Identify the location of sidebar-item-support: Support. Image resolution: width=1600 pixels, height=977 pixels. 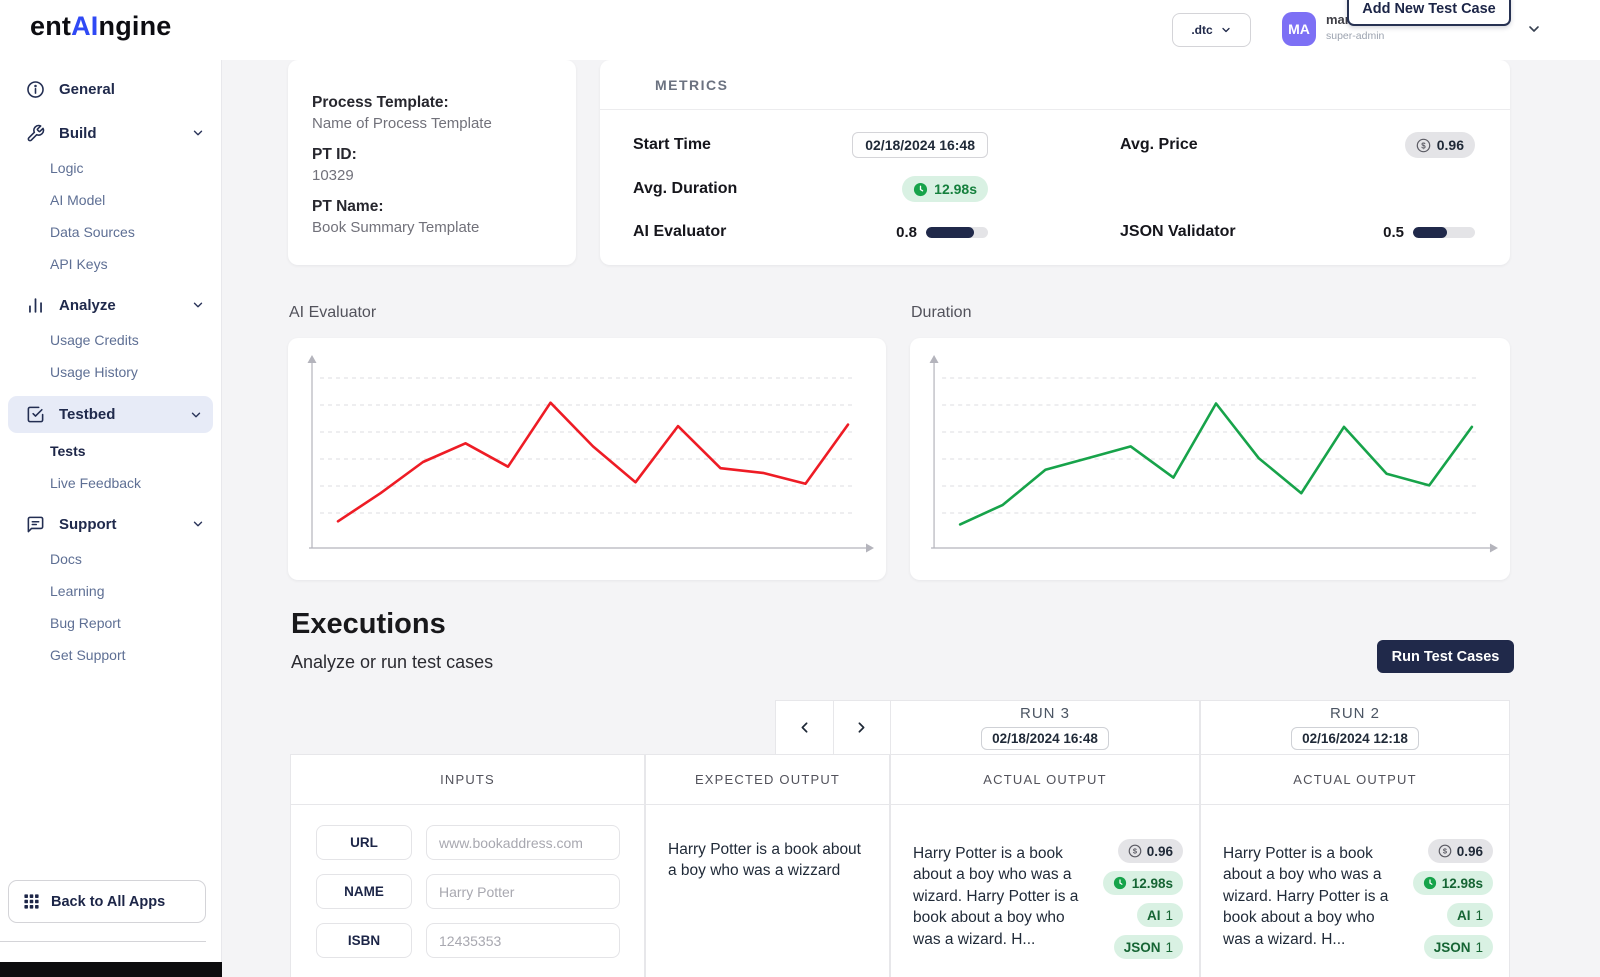
(110, 524).